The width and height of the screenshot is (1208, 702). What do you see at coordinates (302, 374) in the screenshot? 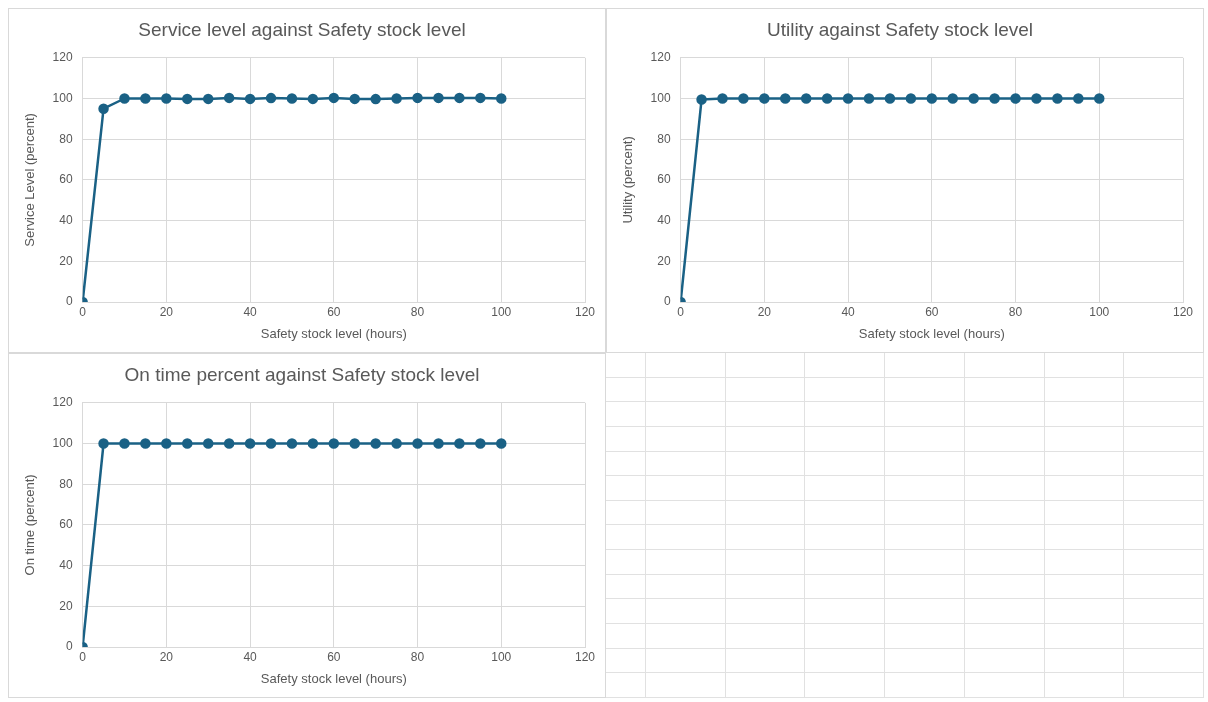
I see `chart-title: On time percent against Safety stock level` at bounding box center [302, 374].